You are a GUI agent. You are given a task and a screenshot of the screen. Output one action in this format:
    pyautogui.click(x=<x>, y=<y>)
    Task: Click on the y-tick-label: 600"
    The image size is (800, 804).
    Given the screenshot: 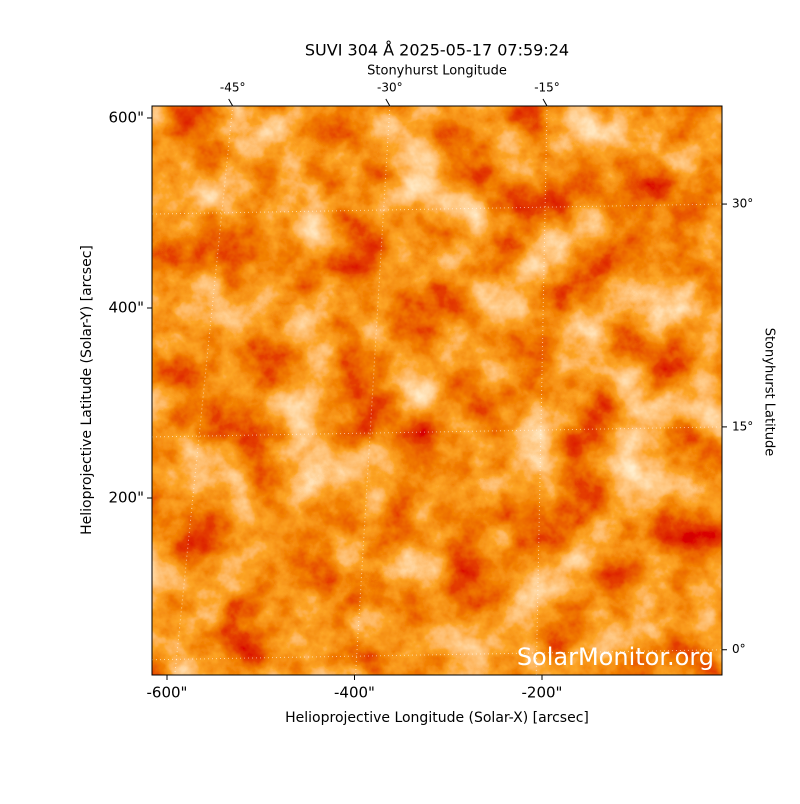 What is the action you would take?
    pyautogui.click(x=126, y=117)
    